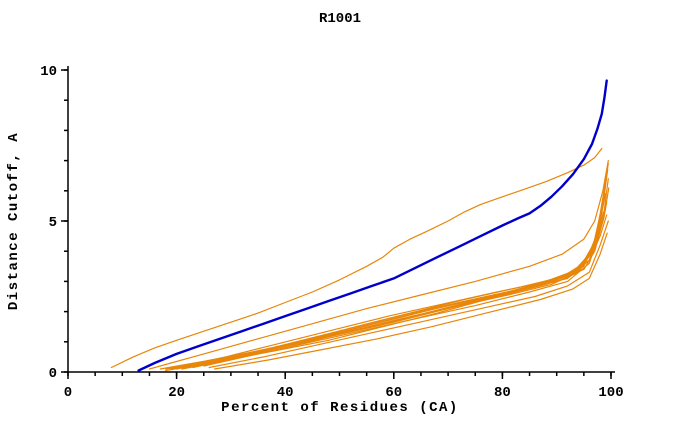 This screenshot has height=440, width=680. Describe the element at coordinates (502, 393) in the screenshot. I see `x-tick-label: 80` at that location.